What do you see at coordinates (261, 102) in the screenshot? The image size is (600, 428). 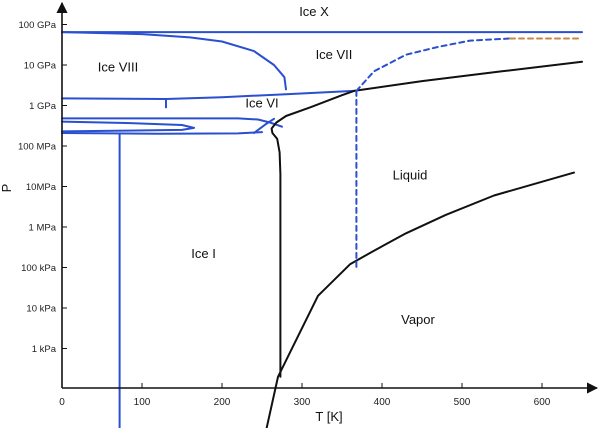 I see `region-label-ice-vi: Ice VI` at bounding box center [261, 102].